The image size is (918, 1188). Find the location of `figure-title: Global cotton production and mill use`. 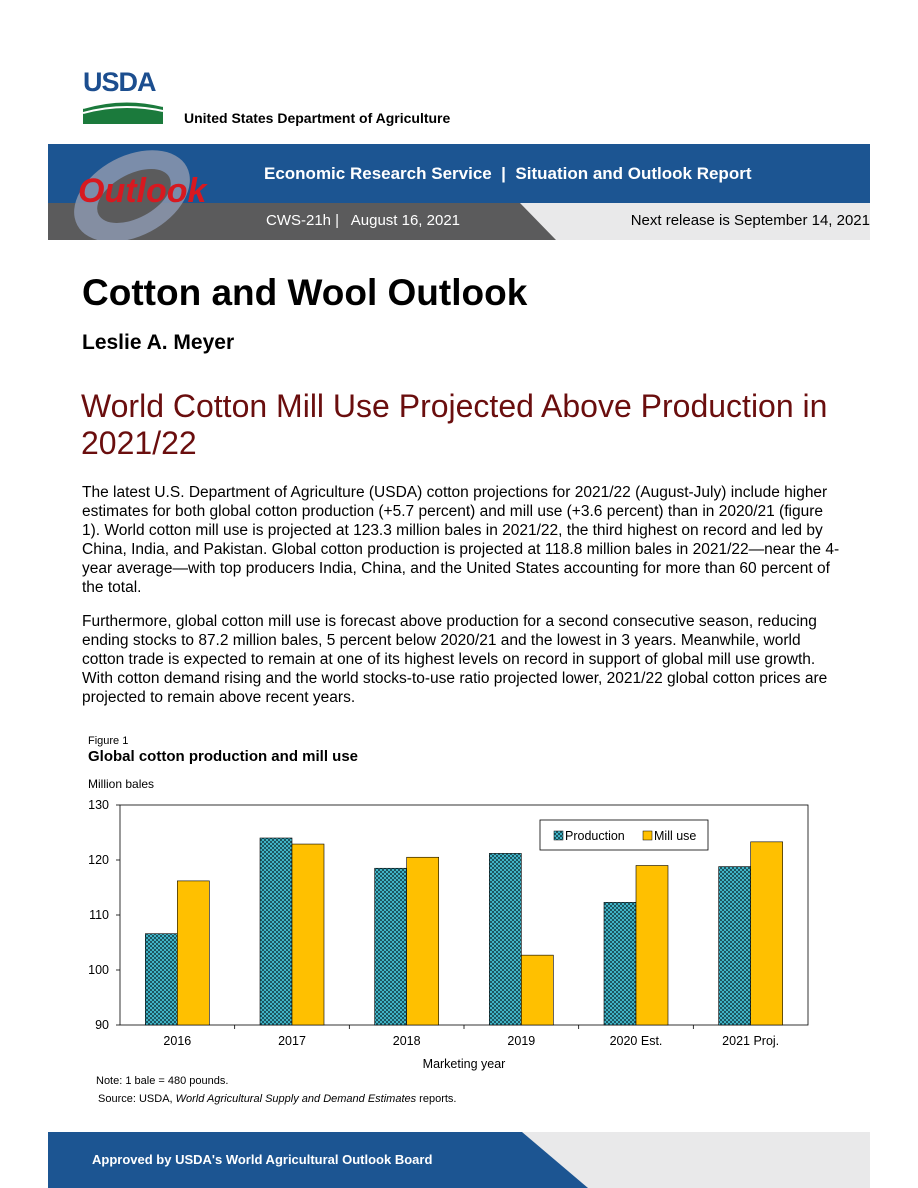

figure-title: Global cotton production and mill use is located at coordinates (223, 756).